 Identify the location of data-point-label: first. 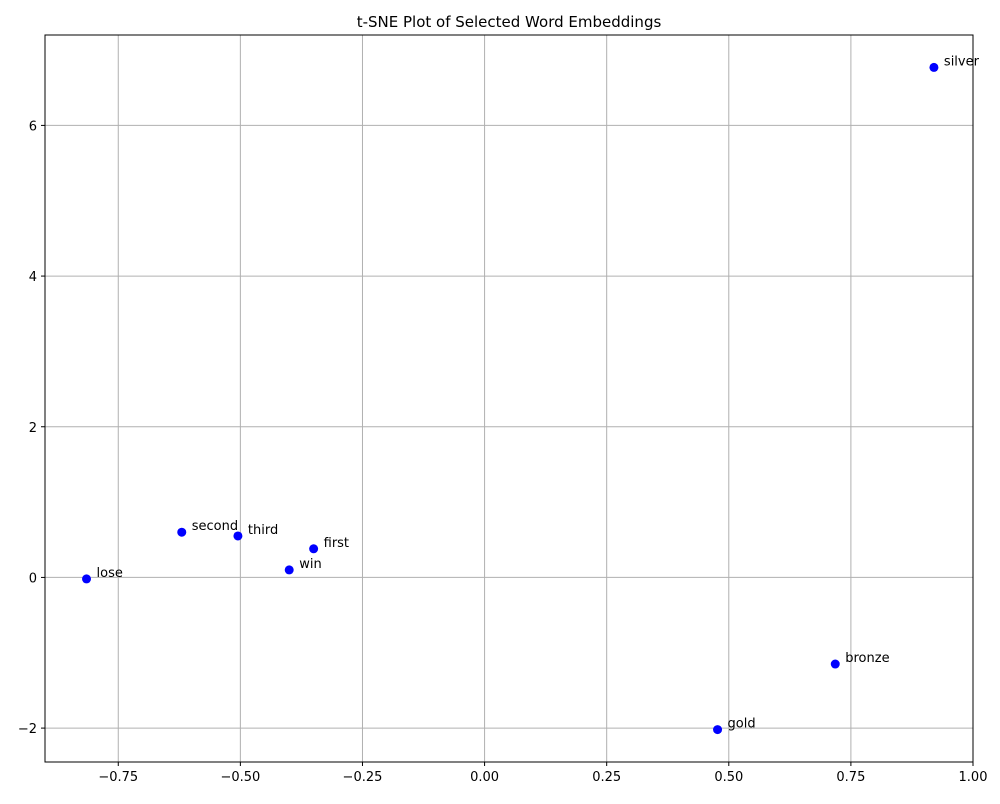
(336, 543).